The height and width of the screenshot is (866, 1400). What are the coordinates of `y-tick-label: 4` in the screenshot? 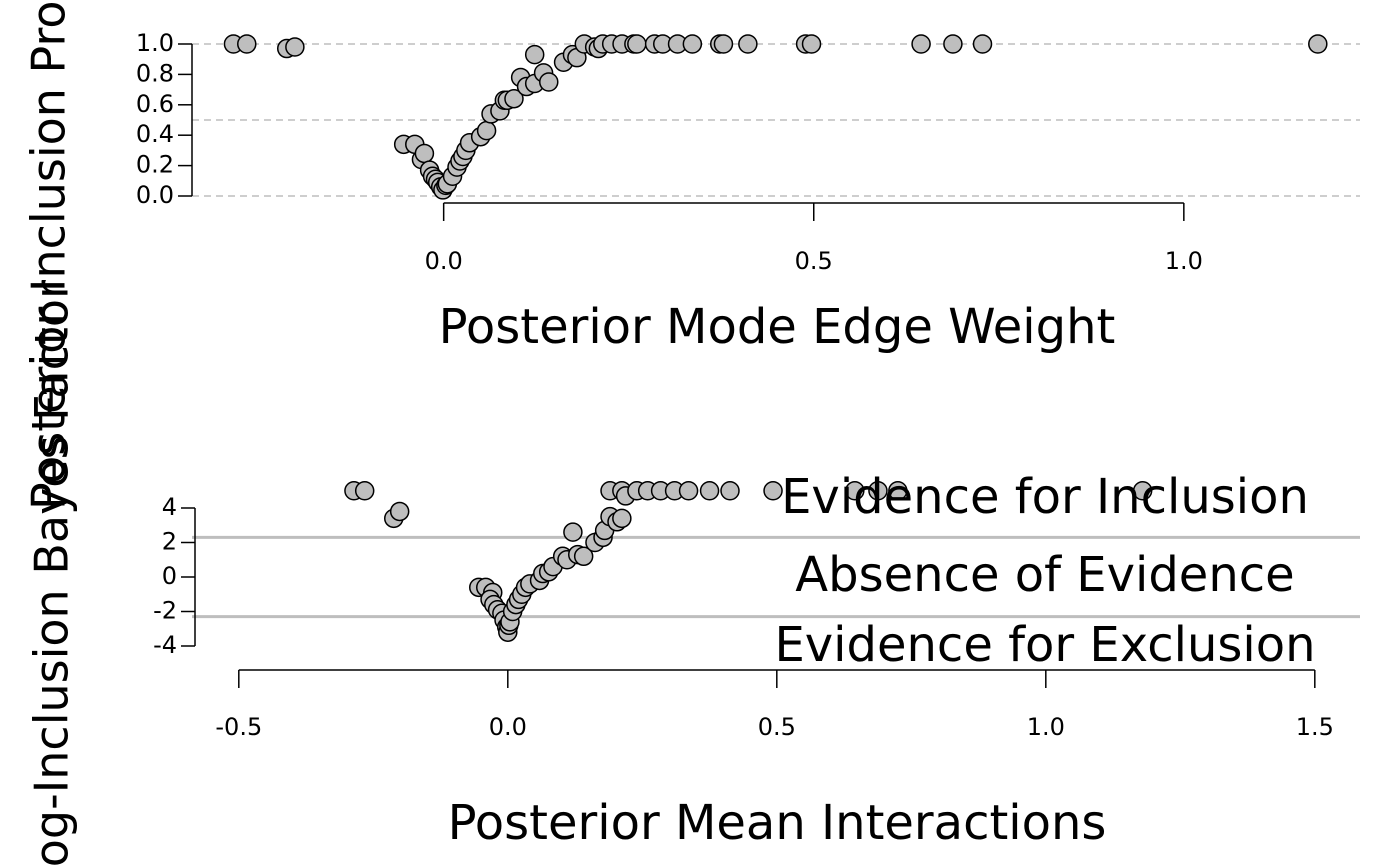 It's located at (169, 507).